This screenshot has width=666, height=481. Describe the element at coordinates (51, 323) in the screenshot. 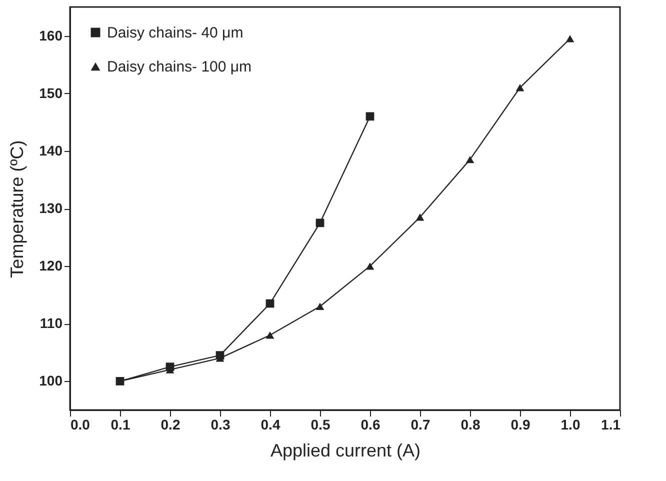

I see `y-tick-label: 110` at that location.